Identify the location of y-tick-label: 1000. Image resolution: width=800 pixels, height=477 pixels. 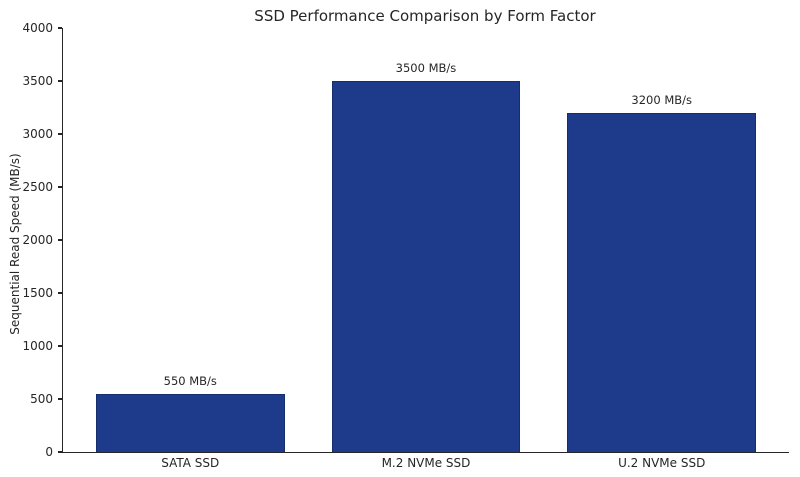
(37, 346).